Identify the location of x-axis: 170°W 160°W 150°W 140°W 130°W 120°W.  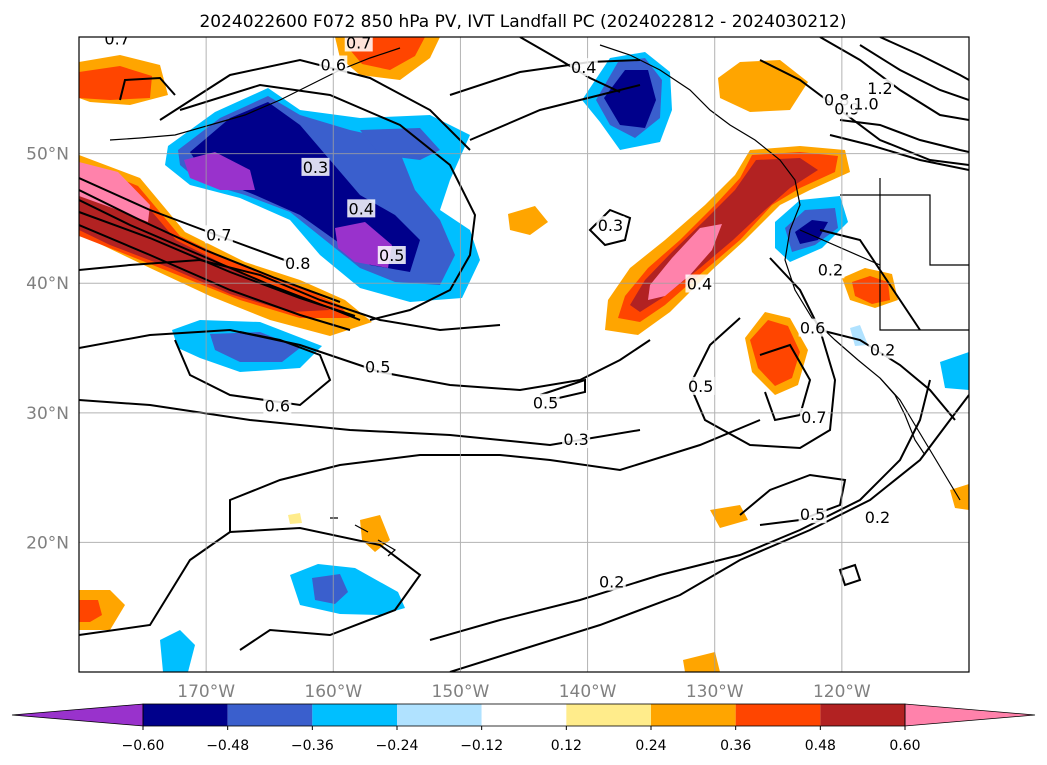
(524, 692).